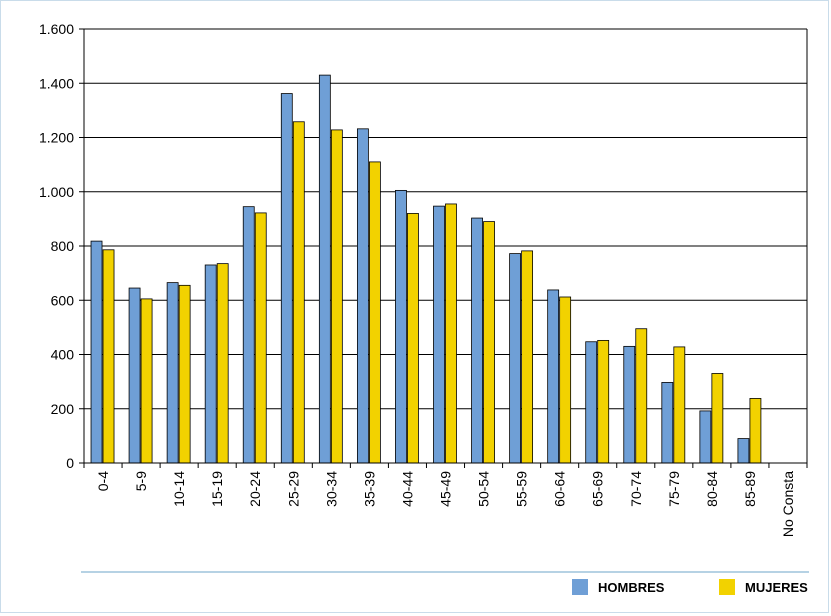  I want to click on y-tick-label: 0, so click(70, 463).